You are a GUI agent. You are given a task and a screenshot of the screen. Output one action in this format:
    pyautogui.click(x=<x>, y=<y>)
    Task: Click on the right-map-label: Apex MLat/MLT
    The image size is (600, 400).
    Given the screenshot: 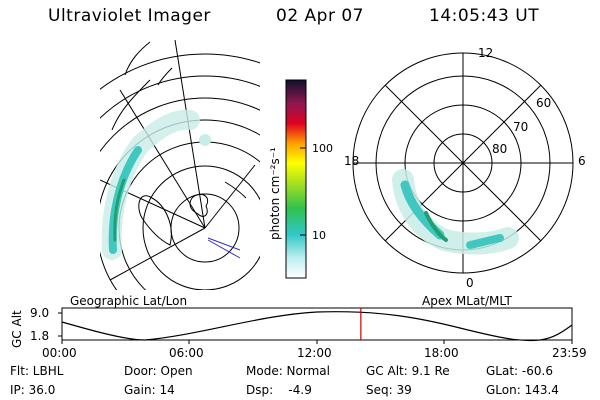 What is the action you would take?
    pyautogui.click(x=467, y=301)
    